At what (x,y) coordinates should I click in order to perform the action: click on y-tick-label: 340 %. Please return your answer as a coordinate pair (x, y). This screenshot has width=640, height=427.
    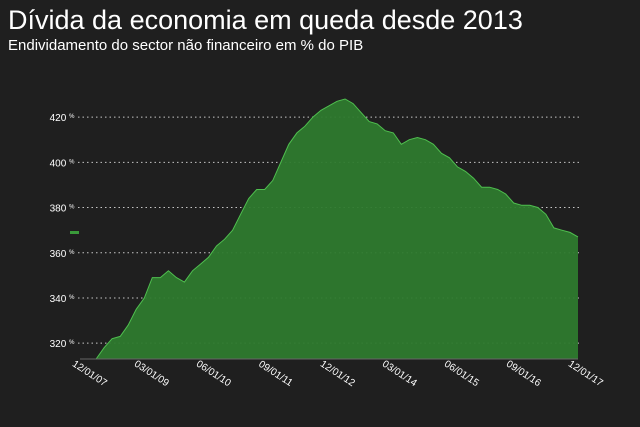
    Looking at the image, I should click on (62, 299).